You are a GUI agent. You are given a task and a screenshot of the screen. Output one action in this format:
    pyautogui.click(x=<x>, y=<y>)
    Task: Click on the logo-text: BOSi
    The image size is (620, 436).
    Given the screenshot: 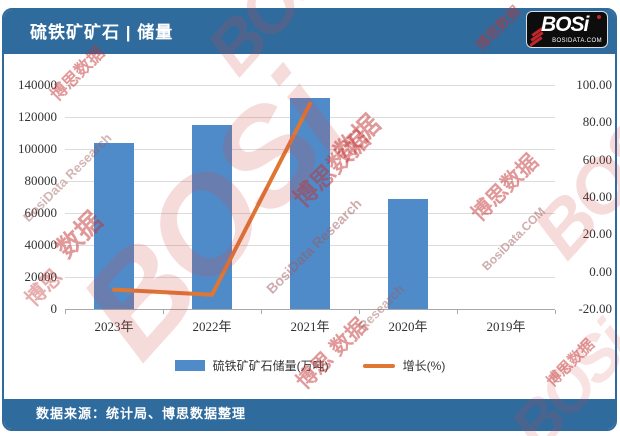 What is the action you would take?
    pyautogui.click(x=565, y=24)
    